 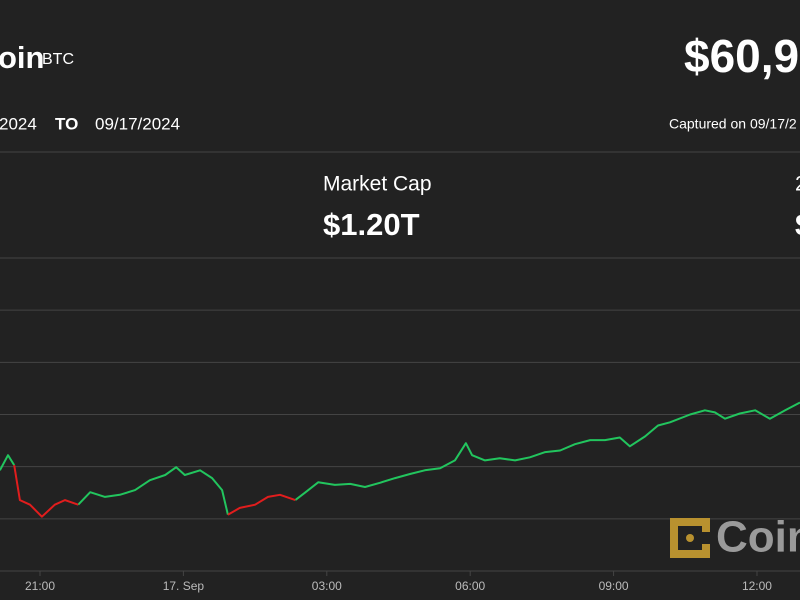 What do you see at coordinates (741, 56) in the screenshot?
I see `price: $60,9` at bounding box center [741, 56].